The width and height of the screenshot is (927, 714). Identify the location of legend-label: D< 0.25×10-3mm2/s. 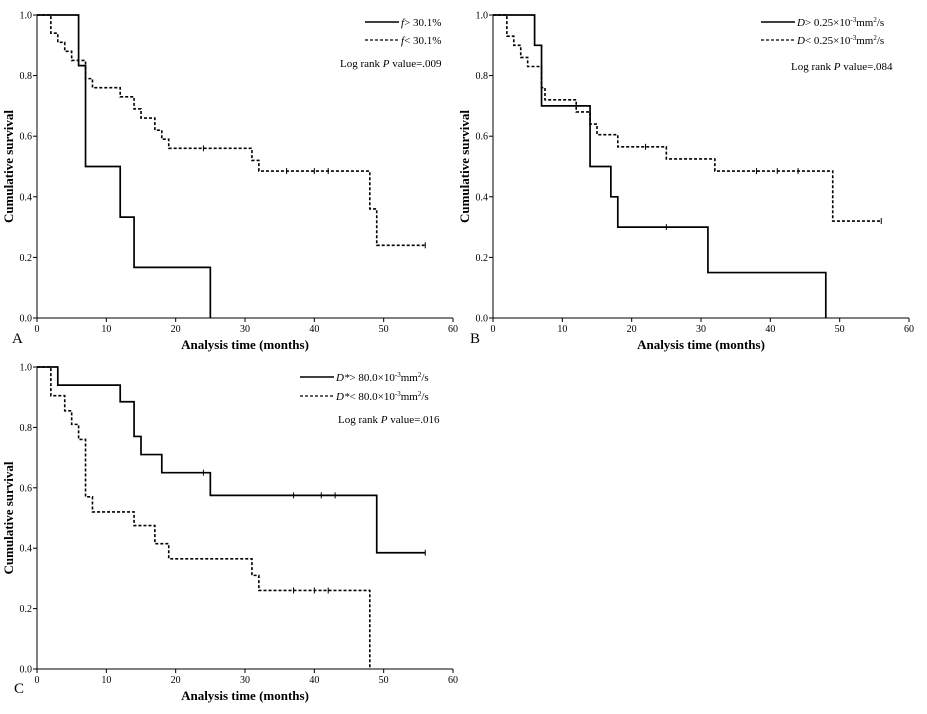
(840, 40).